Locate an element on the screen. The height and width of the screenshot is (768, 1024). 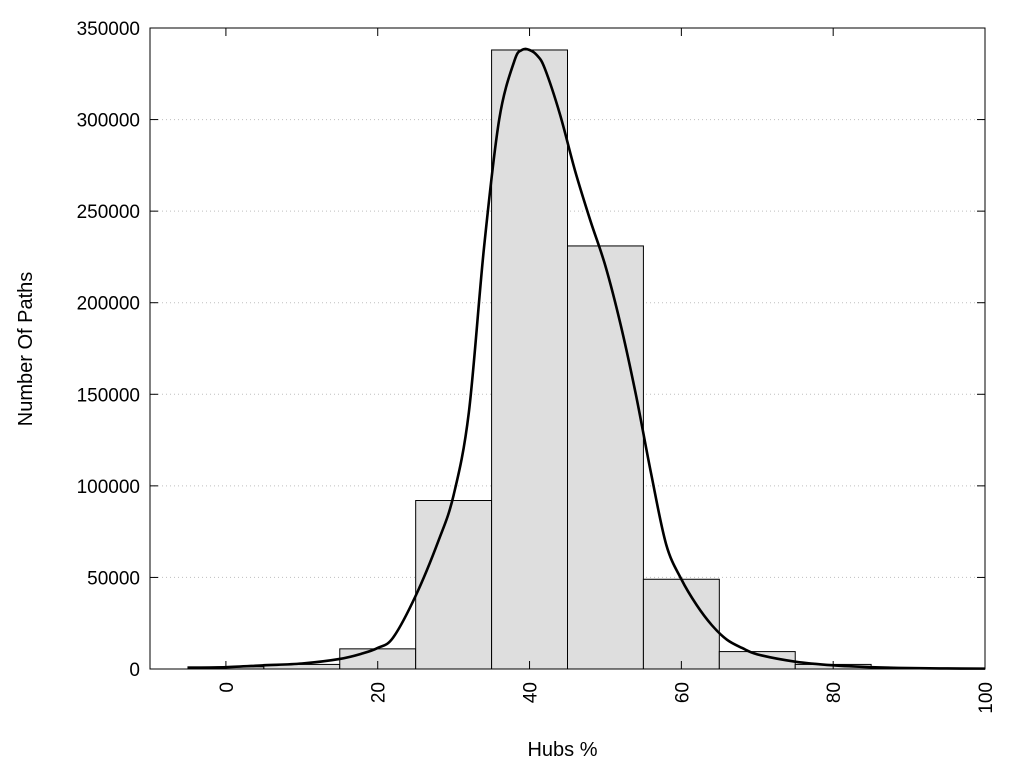
x-tick-label-4: 80 is located at coordinates (834, 692).